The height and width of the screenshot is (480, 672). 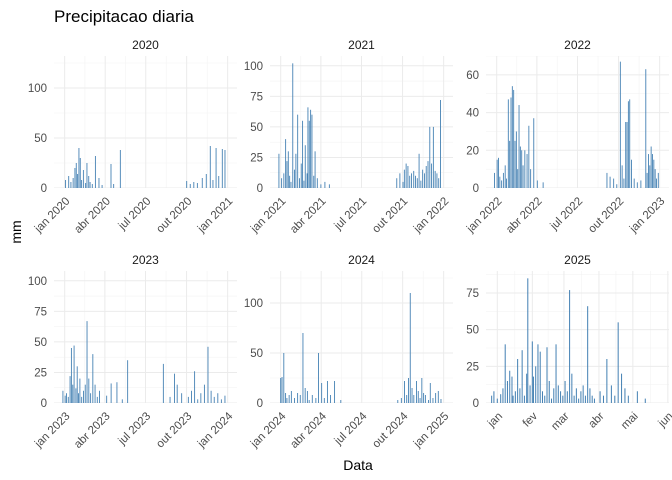 What do you see at coordinates (560, 421) in the screenshot?
I see `x-tick-label: mar` at bounding box center [560, 421].